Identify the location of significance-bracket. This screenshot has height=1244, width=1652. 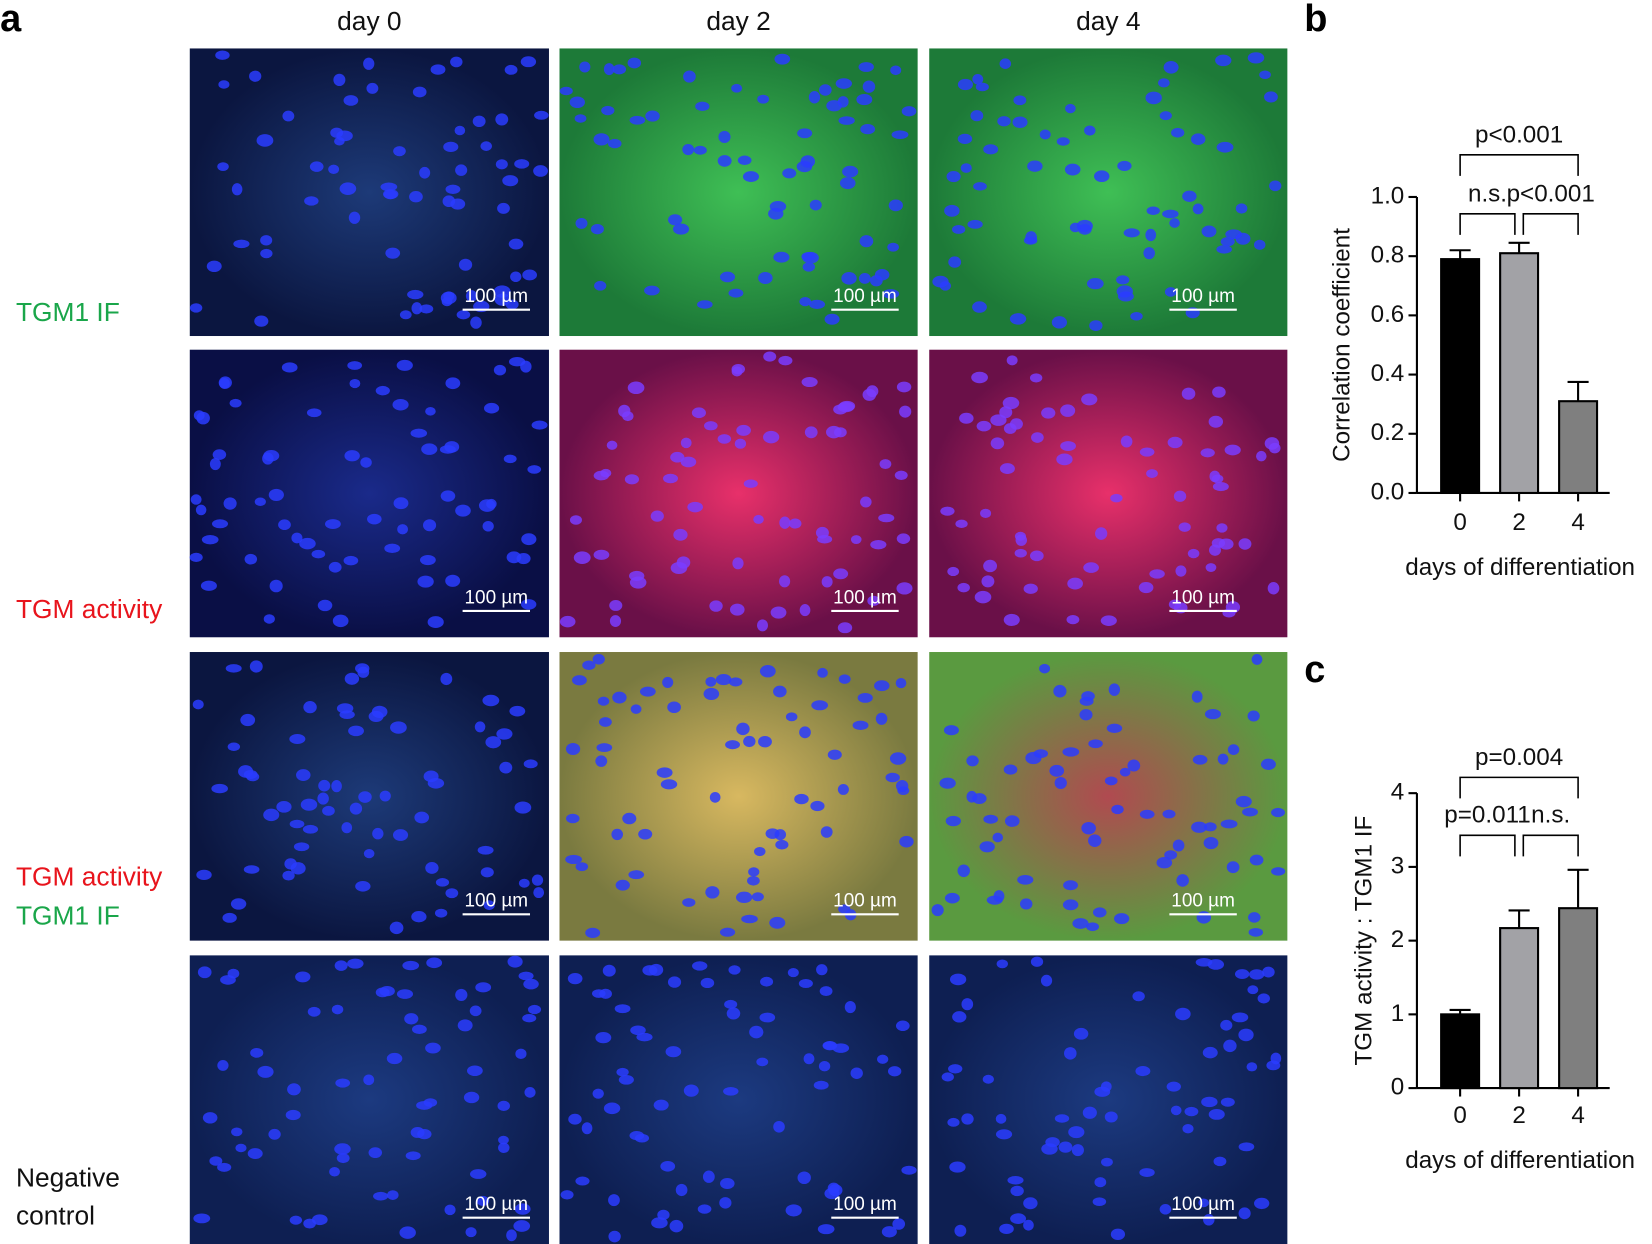
(1487, 845).